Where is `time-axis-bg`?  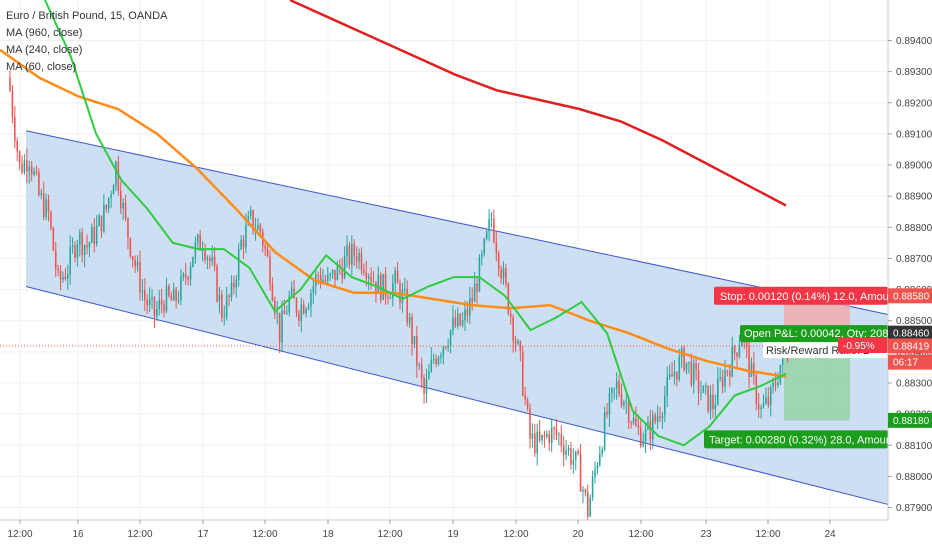
time-axis-bg is located at coordinates (466, 535).